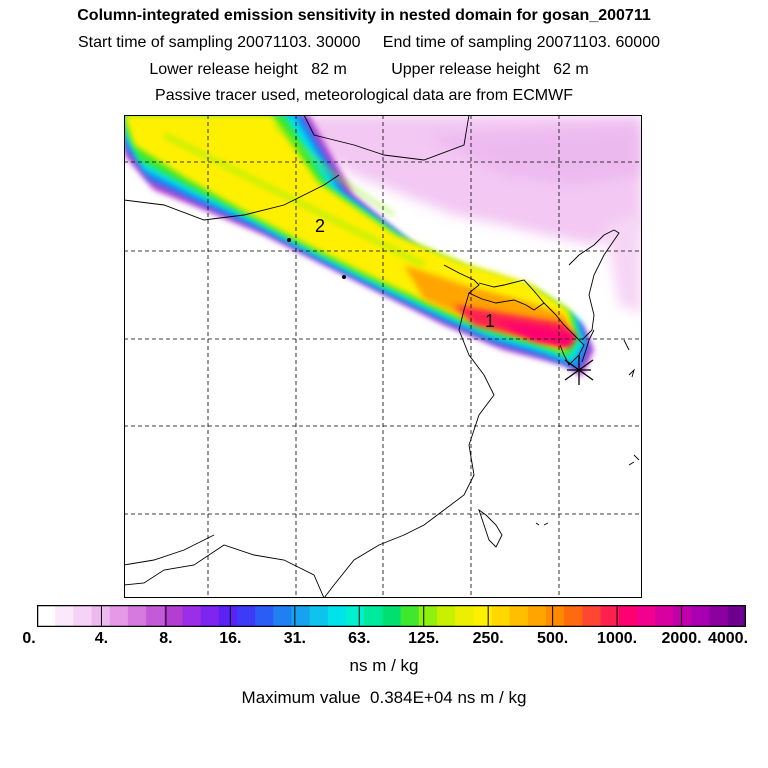  What do you see at coordinates (320, 226) in the screenshot?
I see `marker-label-2: 2` at bounding box center [320, 226].